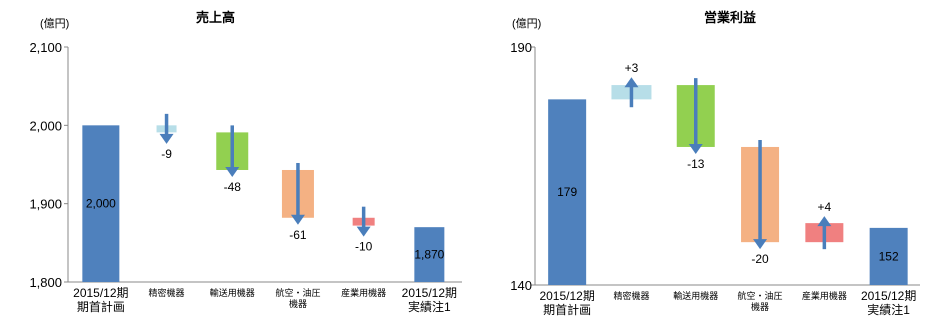 This screenshot has height=322, width=928. Describe the element at coordinates (696, 164) in the screenshot. I see `value-label: -13` at that location.